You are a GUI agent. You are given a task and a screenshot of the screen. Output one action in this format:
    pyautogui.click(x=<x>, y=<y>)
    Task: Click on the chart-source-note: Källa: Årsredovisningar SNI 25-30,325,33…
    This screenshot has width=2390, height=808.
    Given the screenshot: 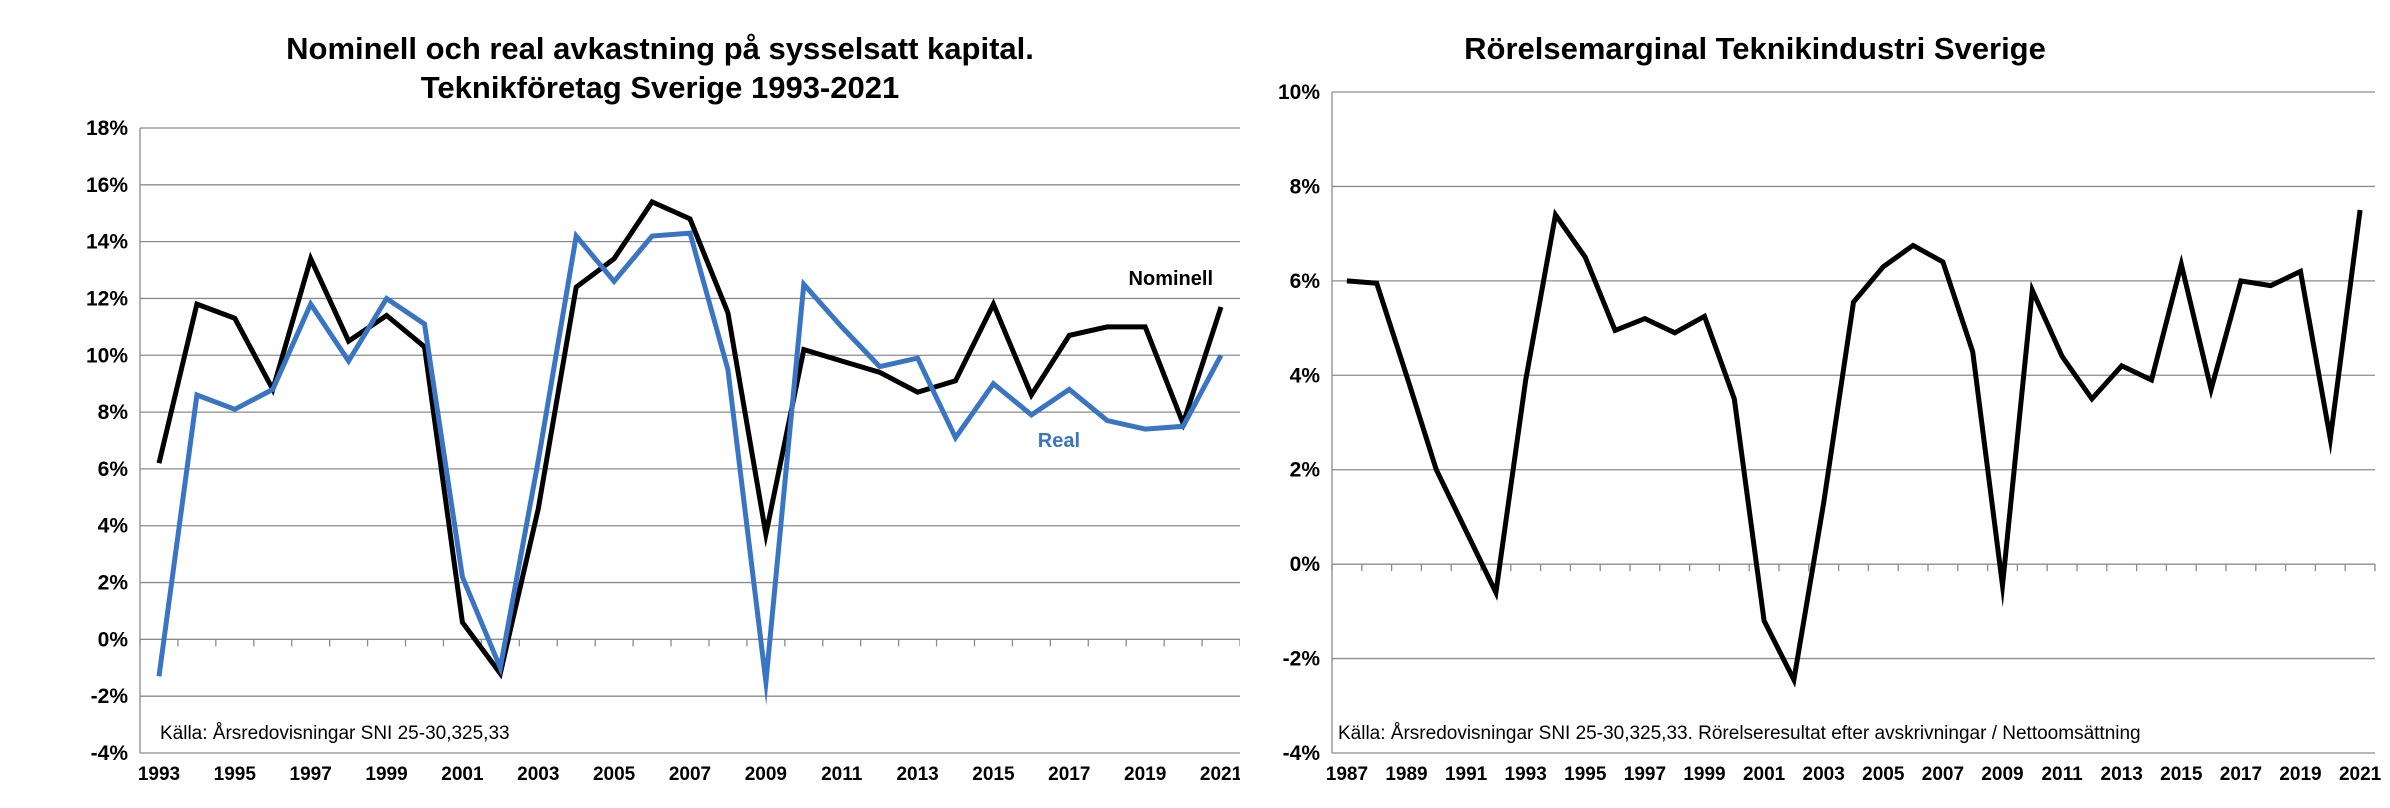 What is the action you would take?
    pyautogui.click(x=1739, y=733)
    